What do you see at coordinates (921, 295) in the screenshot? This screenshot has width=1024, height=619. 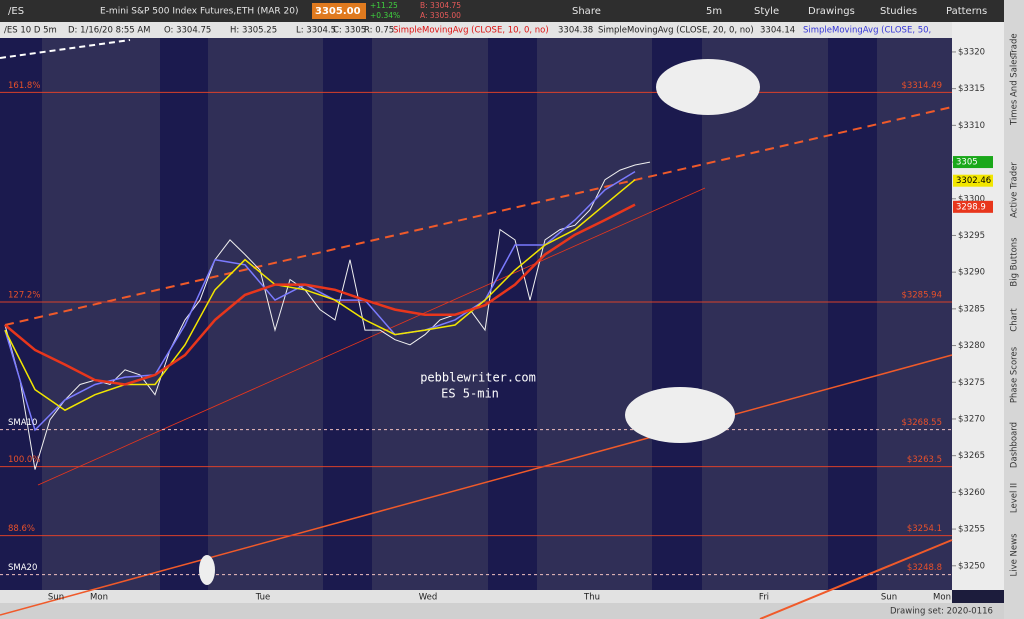 I see `level-value: $3285.94` at bounding box center [921, 295].